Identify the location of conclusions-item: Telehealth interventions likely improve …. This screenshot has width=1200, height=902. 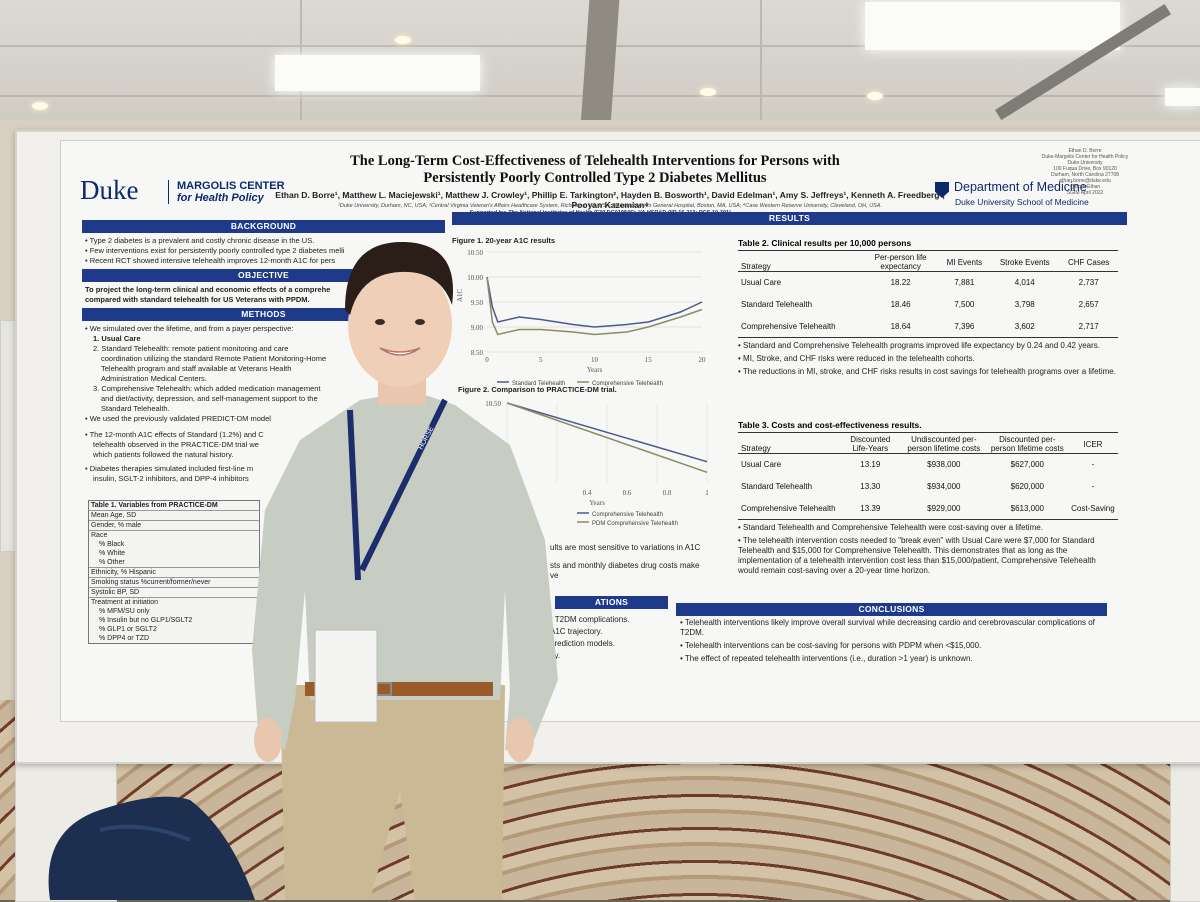
(892, 628).